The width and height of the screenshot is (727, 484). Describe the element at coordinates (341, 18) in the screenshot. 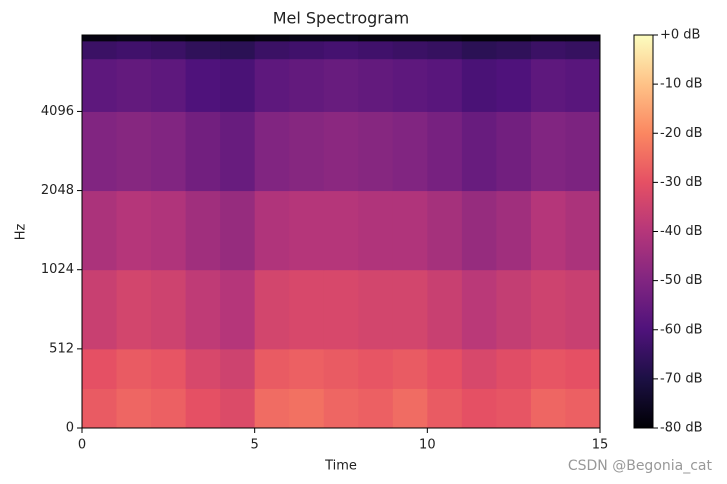

I see `chart-title: Mel Spectrogram` at that location.